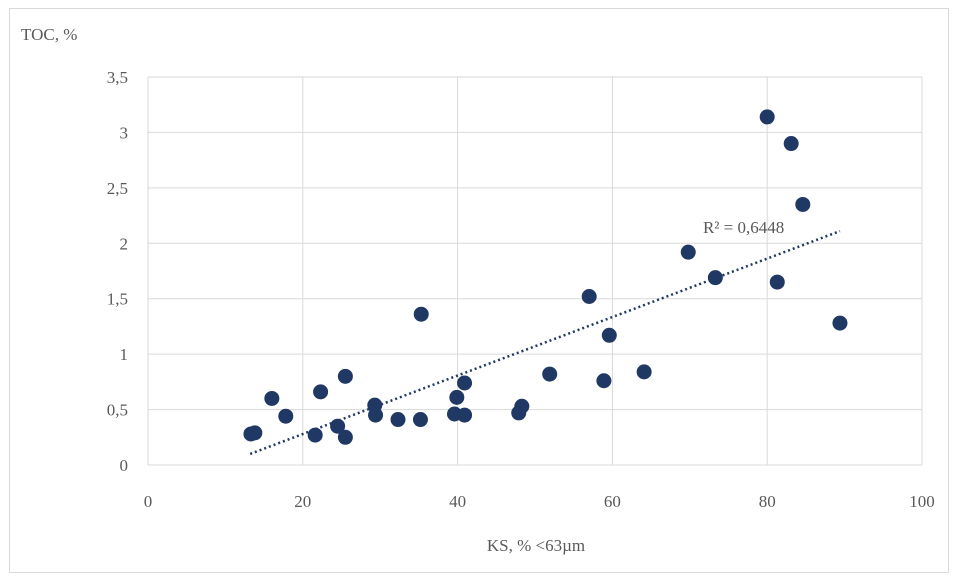  I want to click on x-tick-label: 100, so click(922, 501).